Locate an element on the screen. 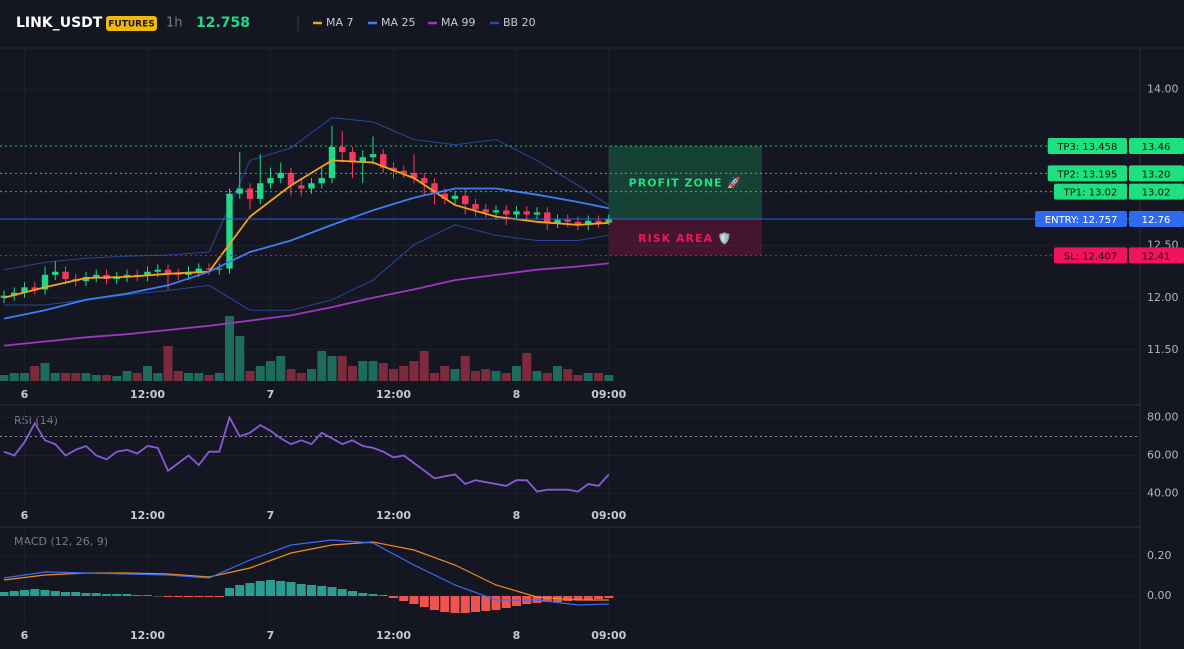  level-label: TP1: 13.02 is located at coordinates (1090, 193).